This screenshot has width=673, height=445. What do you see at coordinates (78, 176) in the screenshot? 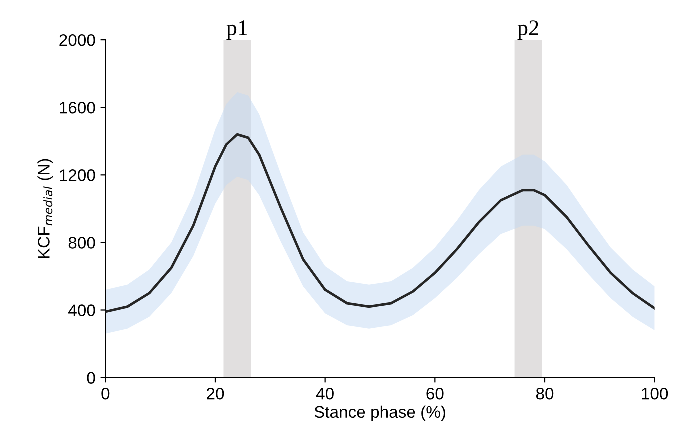
I see `y-tick-label: 1200` at bounding box center [78, 176].